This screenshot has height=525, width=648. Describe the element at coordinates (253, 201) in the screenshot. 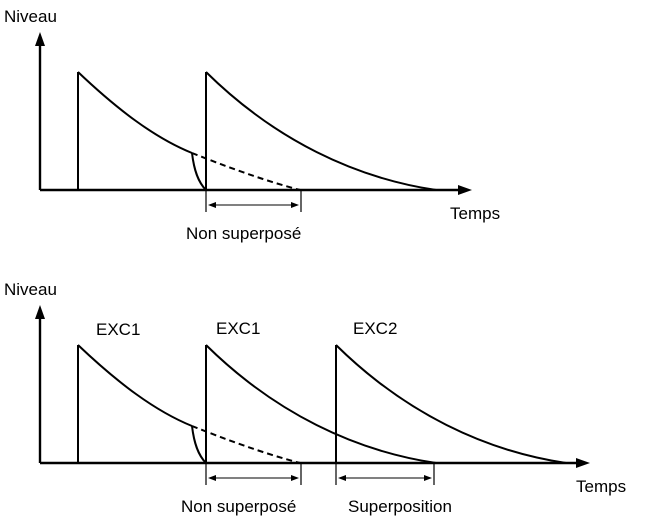

I see `top-interval-marker` at that location.